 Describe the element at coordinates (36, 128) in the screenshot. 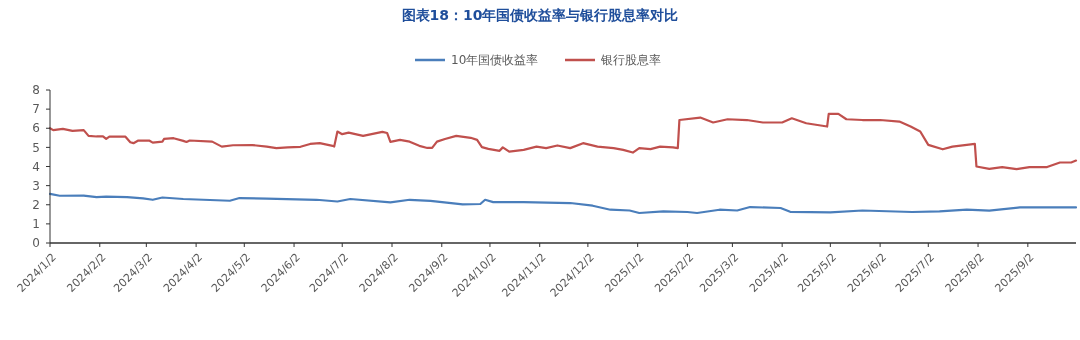

I see `y-tick-label: 6` at that location.